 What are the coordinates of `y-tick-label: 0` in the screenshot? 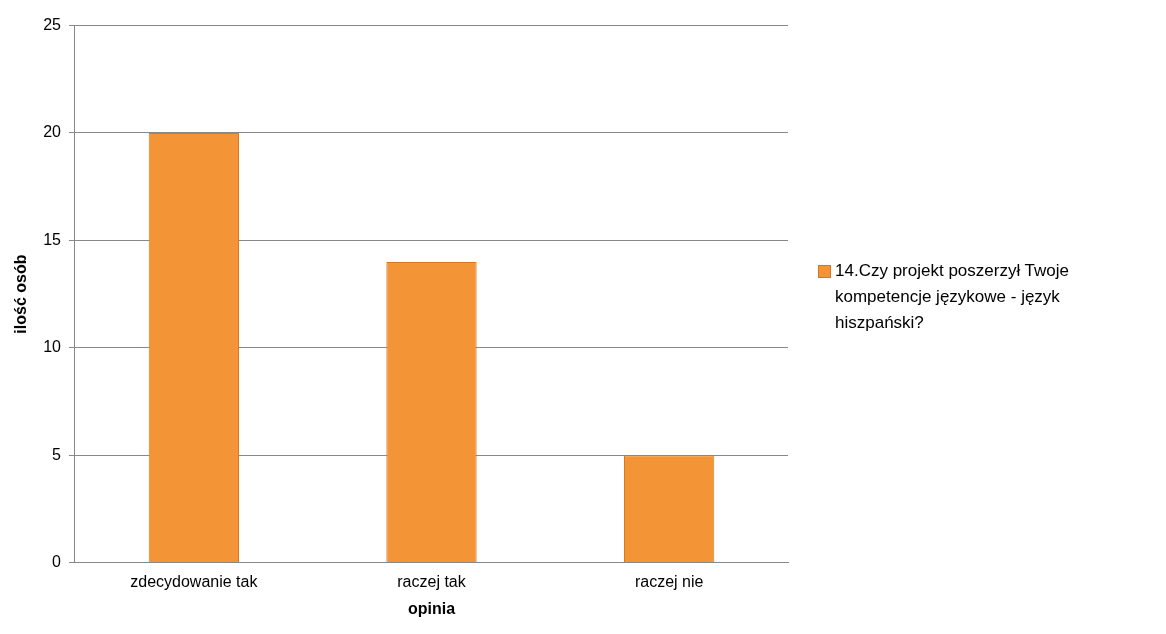 It's located at (57, 562).